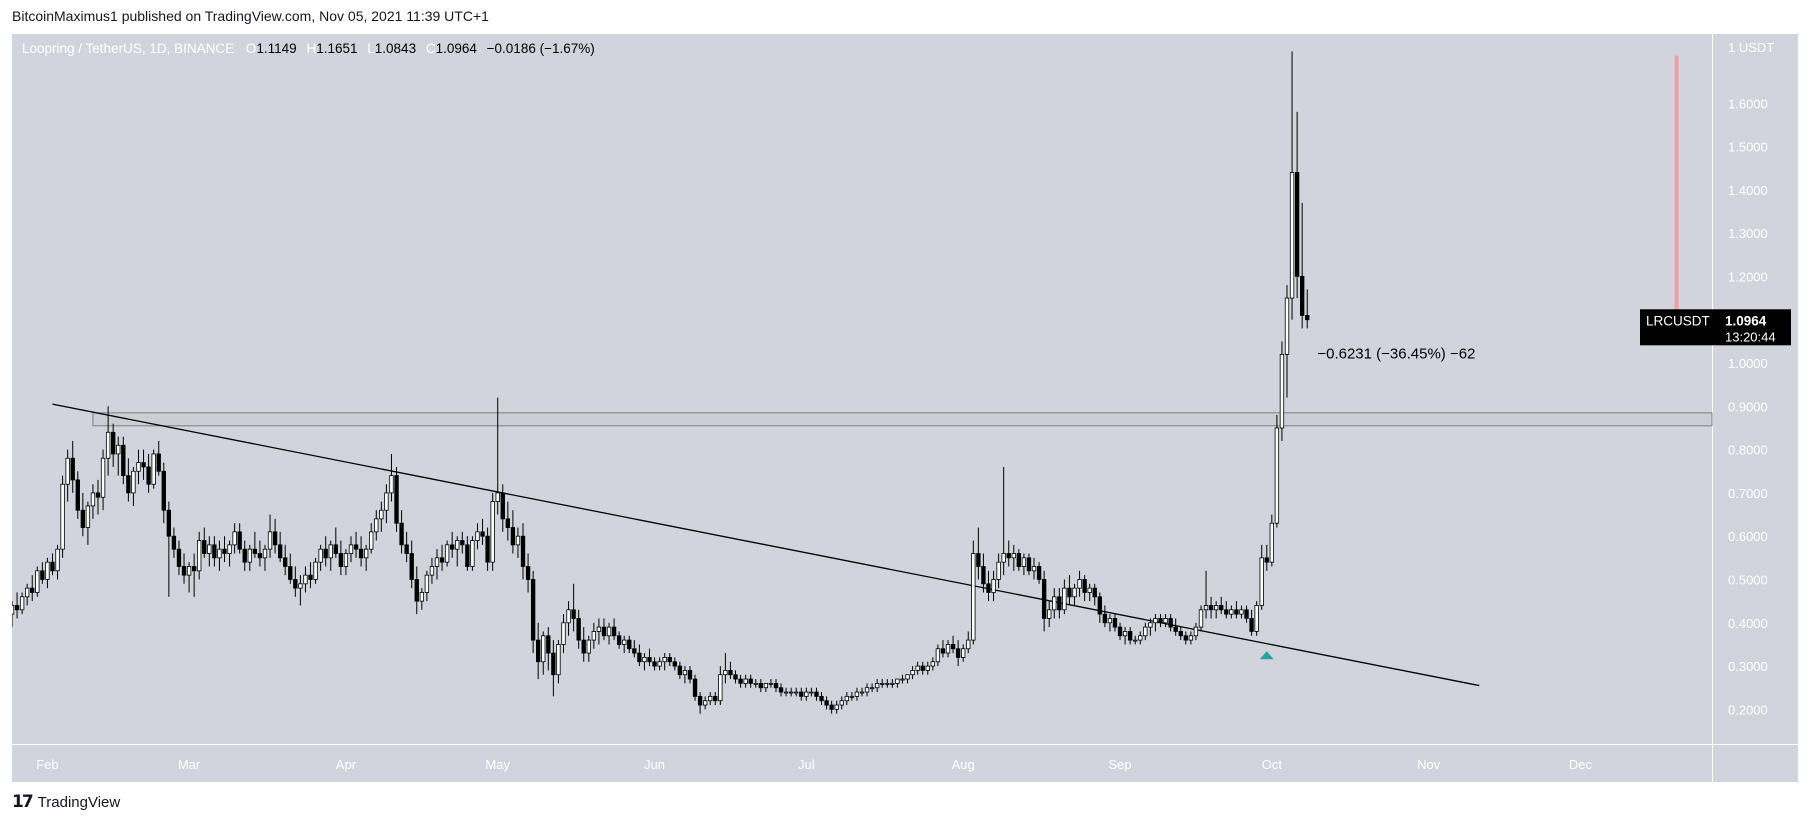 This screenshot has height=826, width=1813. Describe the element at coordinates (1715, 327) in the screenshot. I see `current-price-label: LRCUSDT 1.0964 13:20:44` at that location.